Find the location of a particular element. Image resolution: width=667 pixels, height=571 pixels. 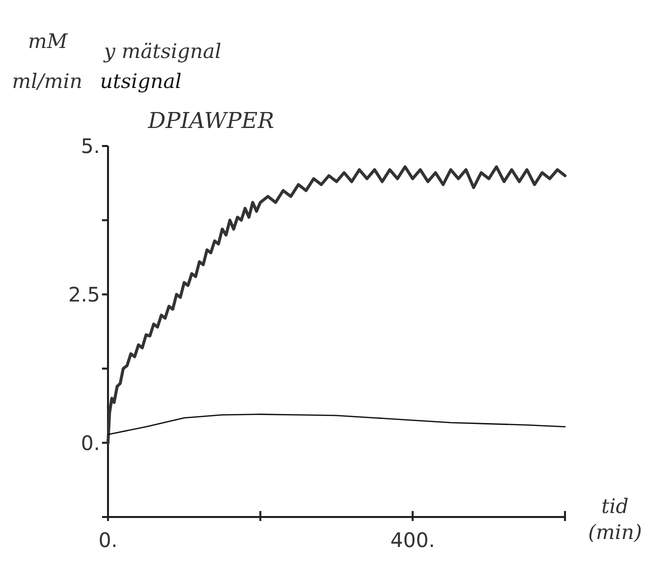

x-axis-title: tid (min) is located at coordinates (615, 519).